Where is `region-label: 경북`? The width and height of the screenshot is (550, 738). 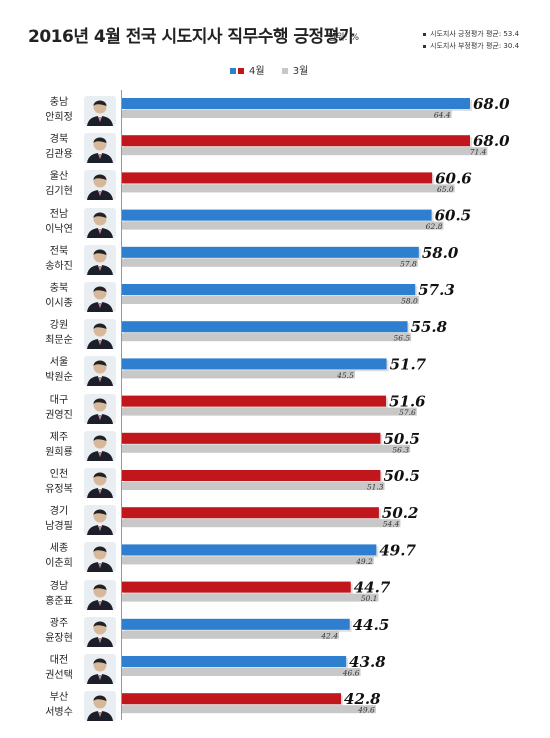 region-label: 경북 is located at coordinates (59, 140).